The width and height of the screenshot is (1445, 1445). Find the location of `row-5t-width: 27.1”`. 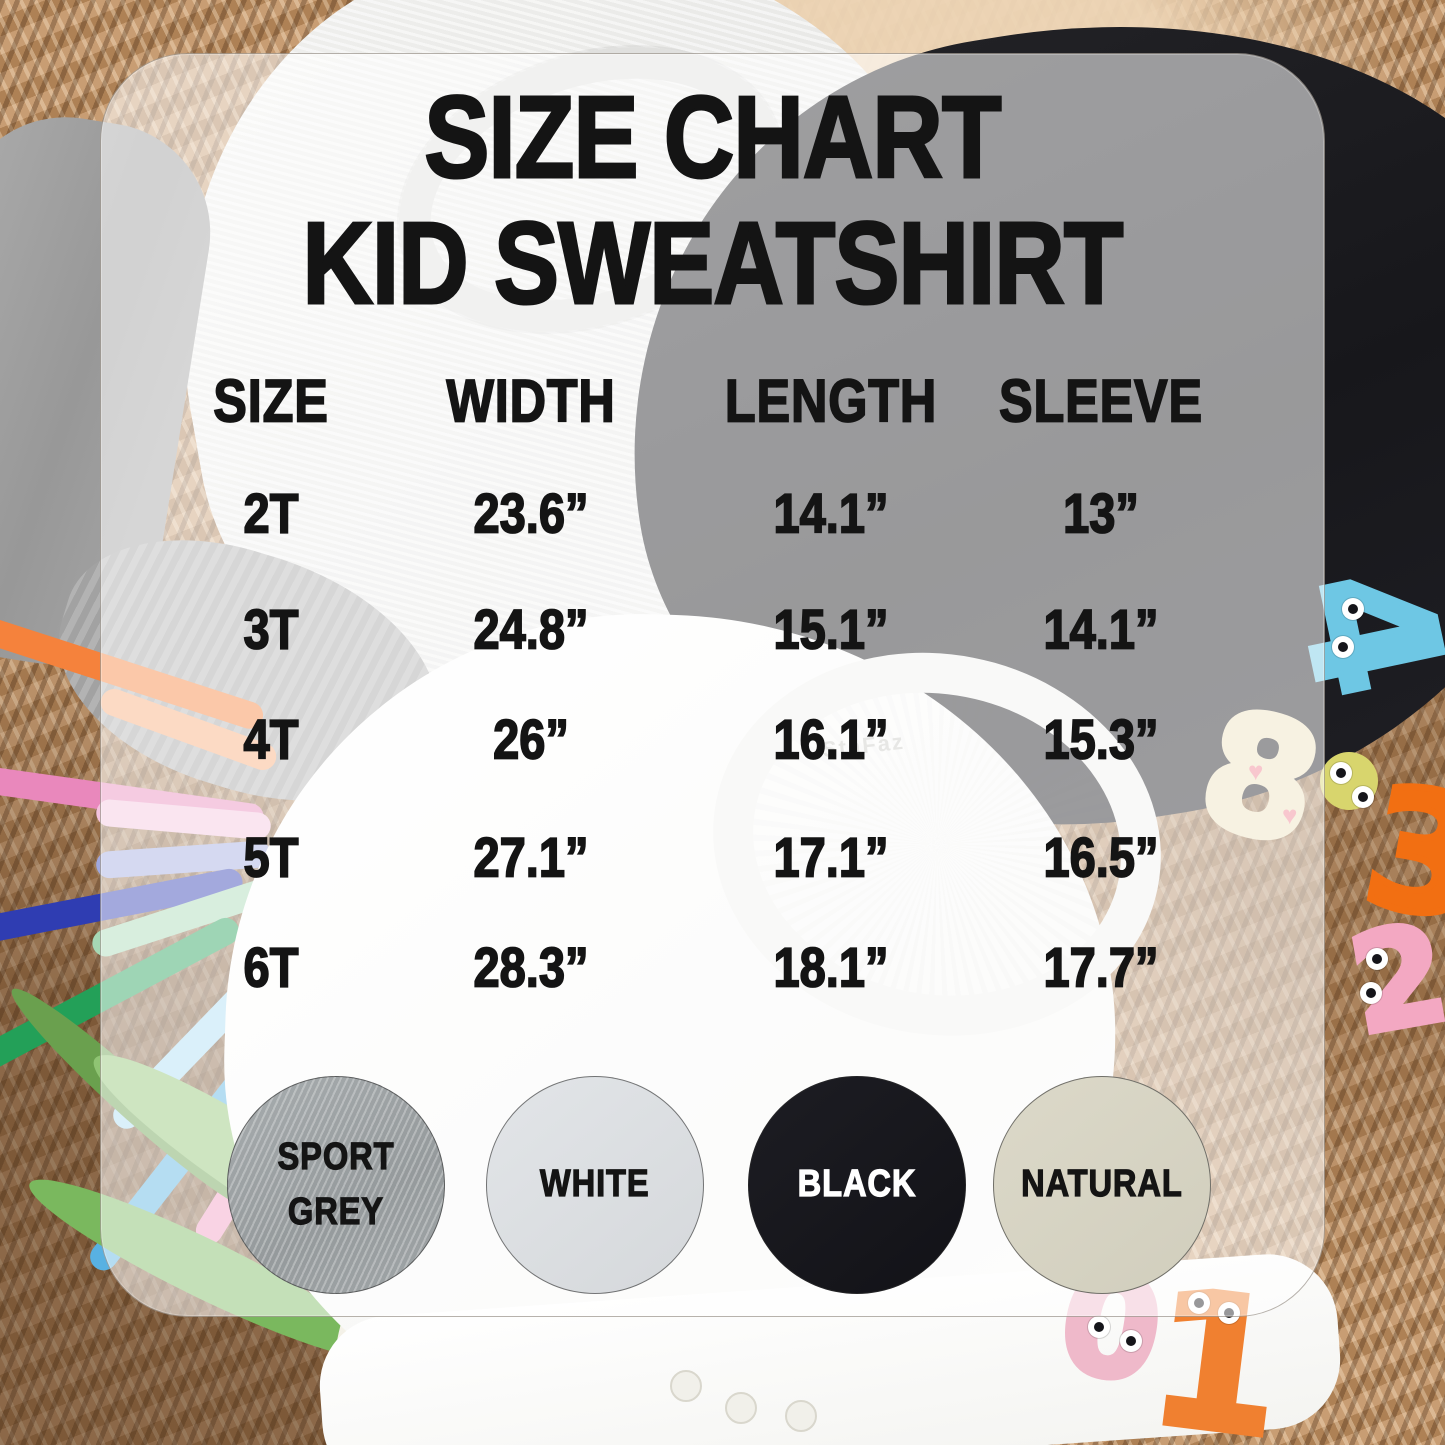

row-5t-width: 27.1” is located at coordinates (531, 857).